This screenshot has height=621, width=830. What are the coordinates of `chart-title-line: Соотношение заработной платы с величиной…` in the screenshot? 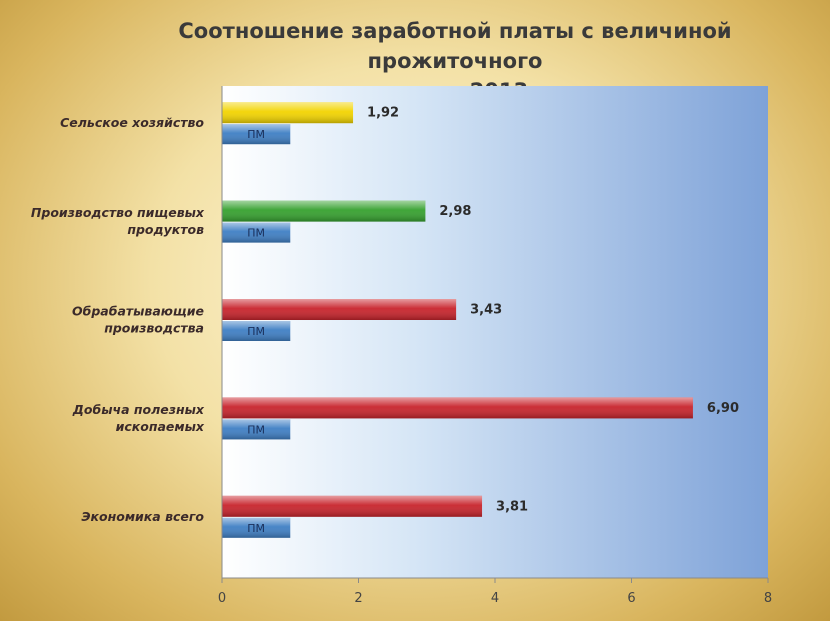 It's located at (455, 46).